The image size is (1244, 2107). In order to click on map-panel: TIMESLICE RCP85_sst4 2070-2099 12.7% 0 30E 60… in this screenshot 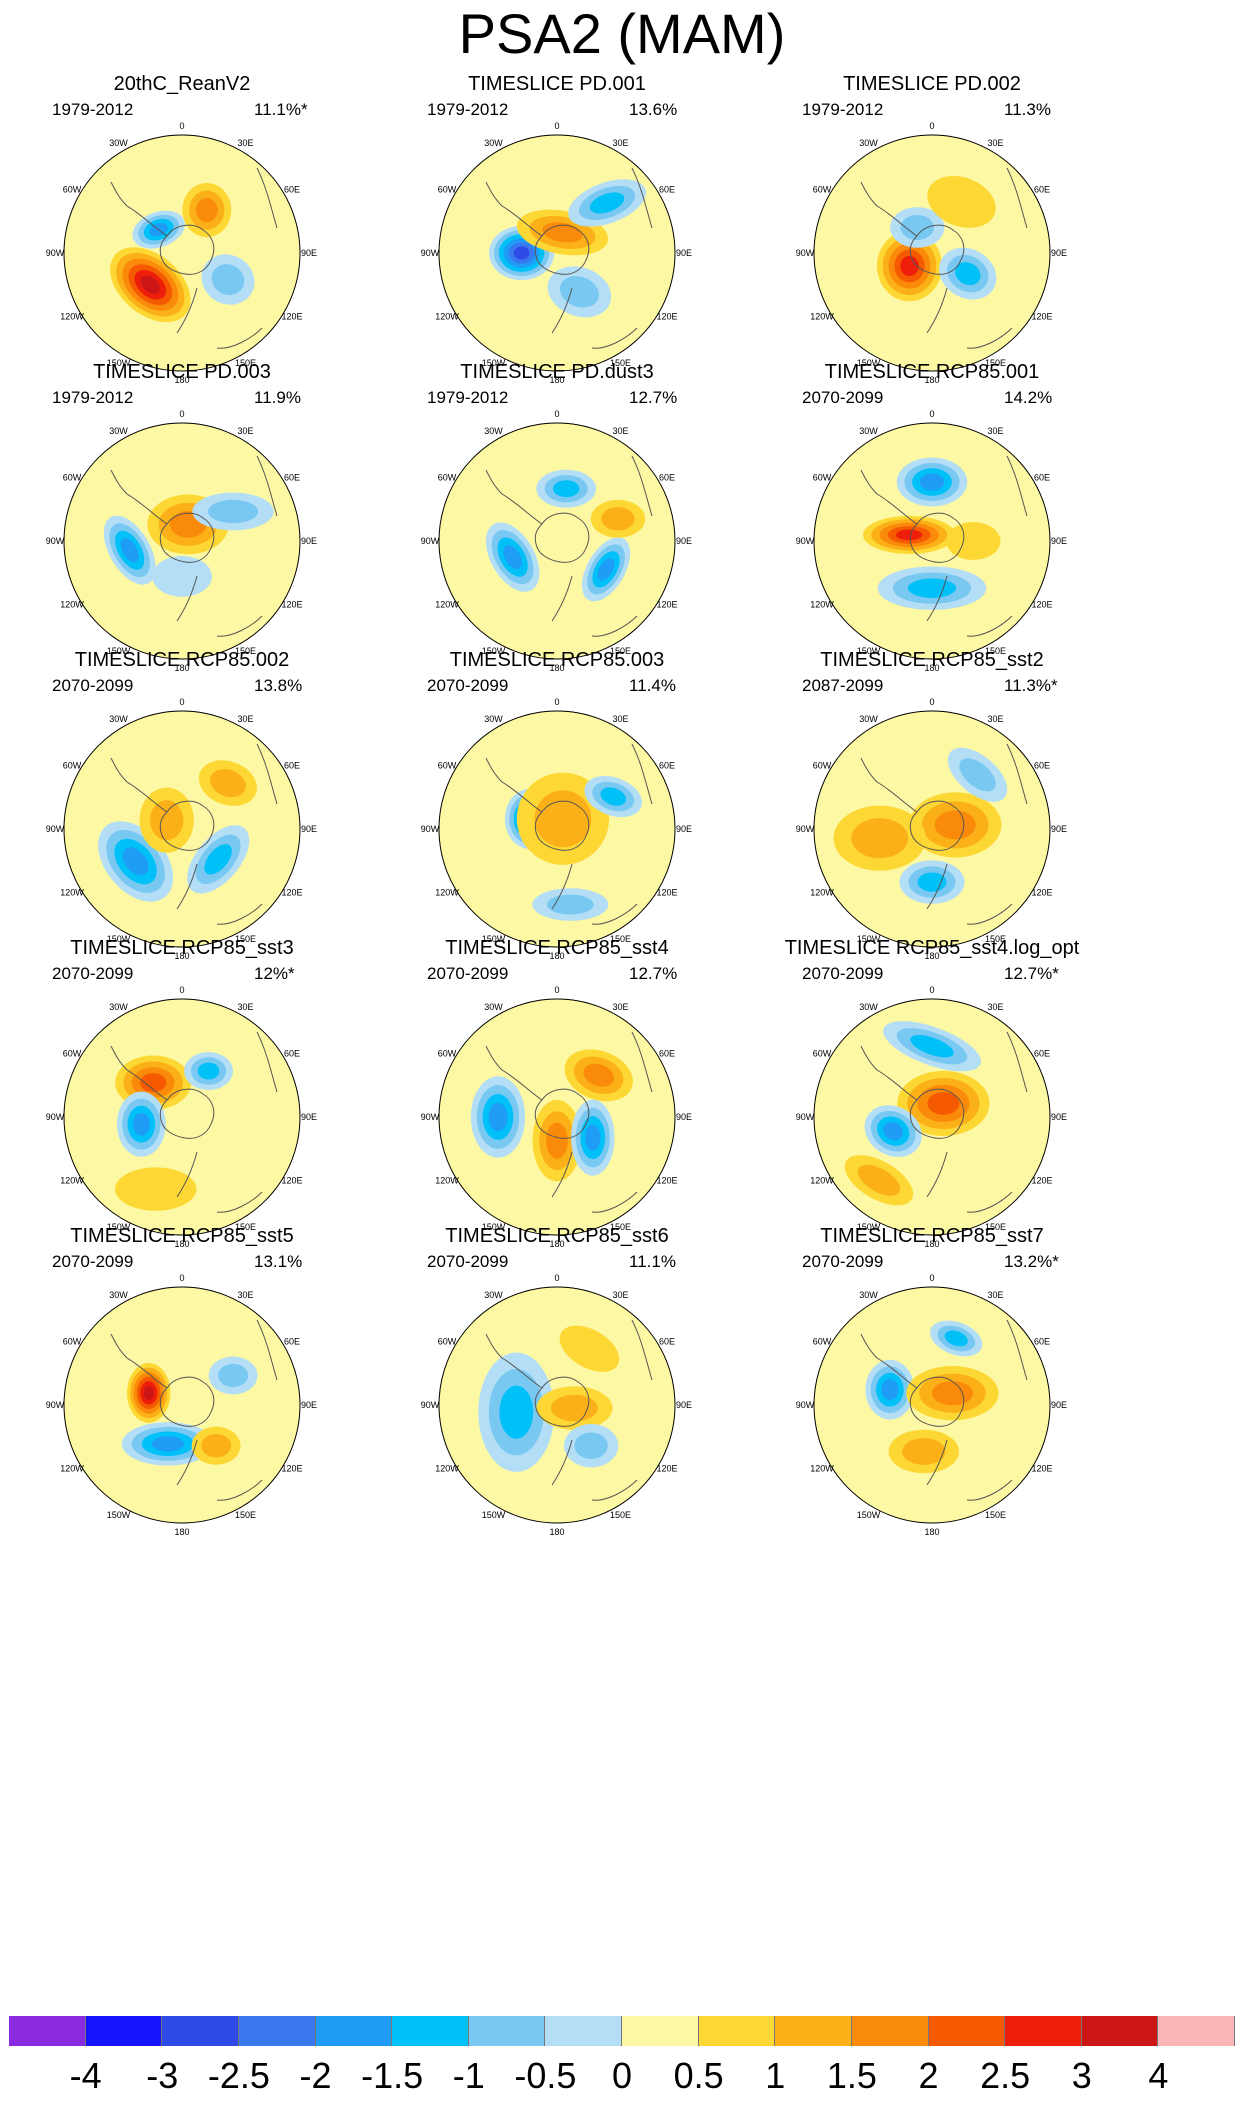, I will do `click(597, 1128)`.